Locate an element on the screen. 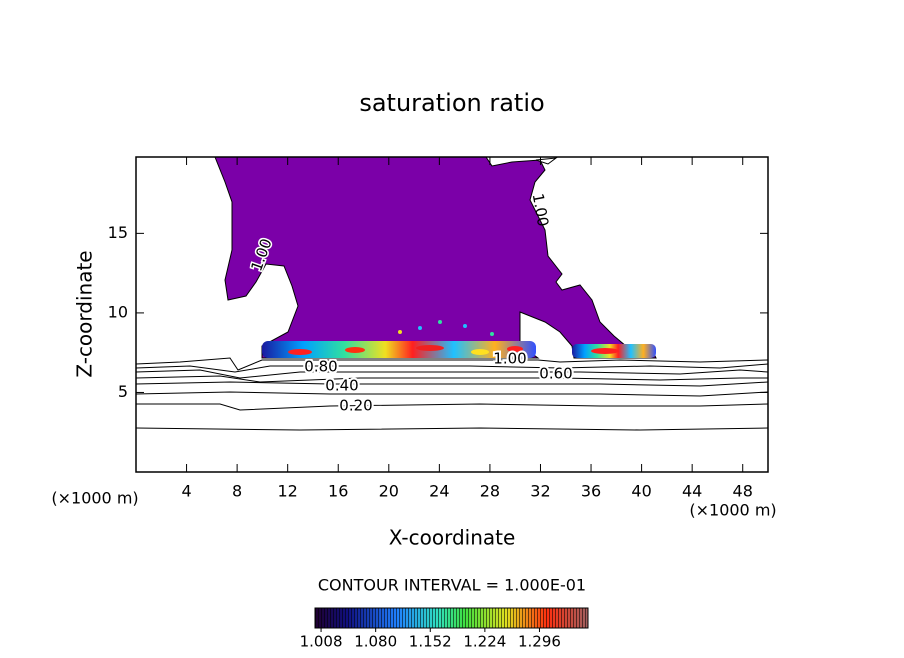 This screenshot has width=904, height=658. x-tick-label: 48 is located at coordinates (743, 491).